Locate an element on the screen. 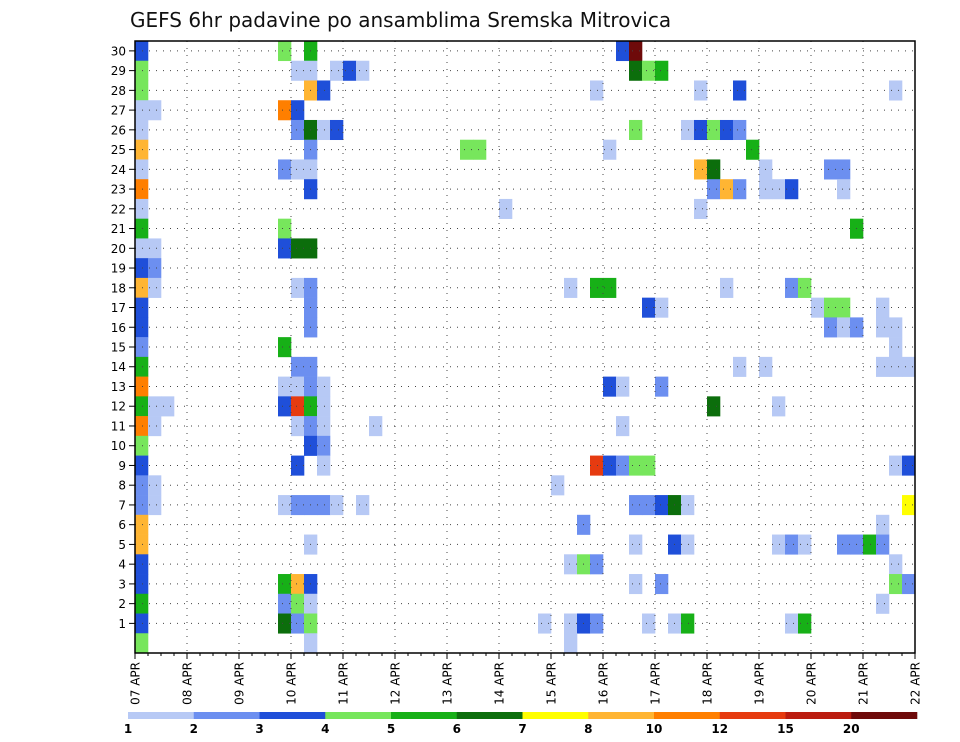 The width and height of the screenshot is (960, 742). x-tick-label: 13 APR is located at coordinates (448, 683).